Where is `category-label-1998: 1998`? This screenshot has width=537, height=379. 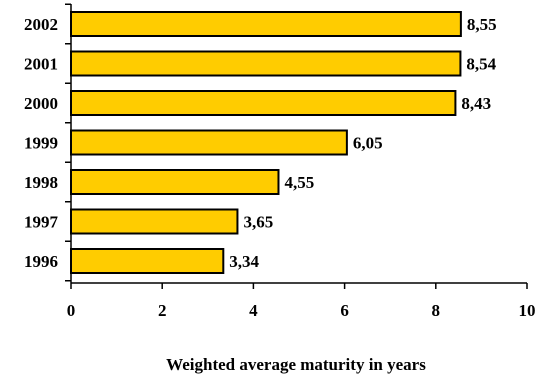
category-label-1998: 1998 is located at coordinates (41, 182).